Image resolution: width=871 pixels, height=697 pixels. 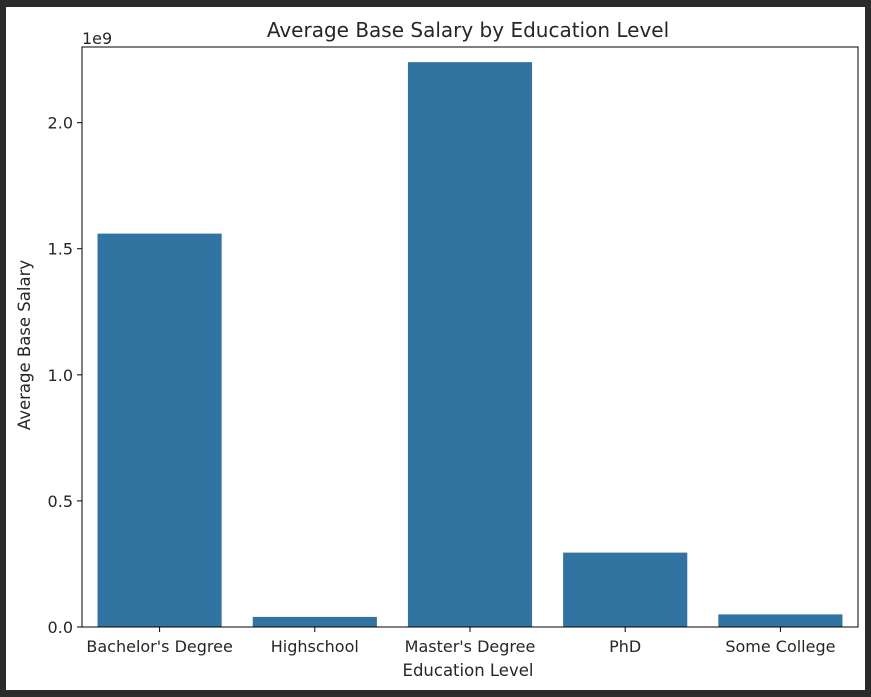 What do you see at coordinates (159, 646) in the screenshot?
I see `x-tick-label: Bachelor's Degree` at bounding box center [159, 646].